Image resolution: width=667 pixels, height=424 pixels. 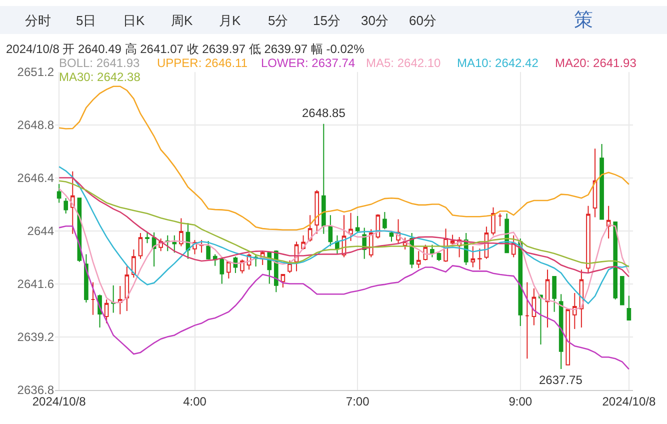 I want to click on text: MA5: 2642.10, so click(x=404, y=63).